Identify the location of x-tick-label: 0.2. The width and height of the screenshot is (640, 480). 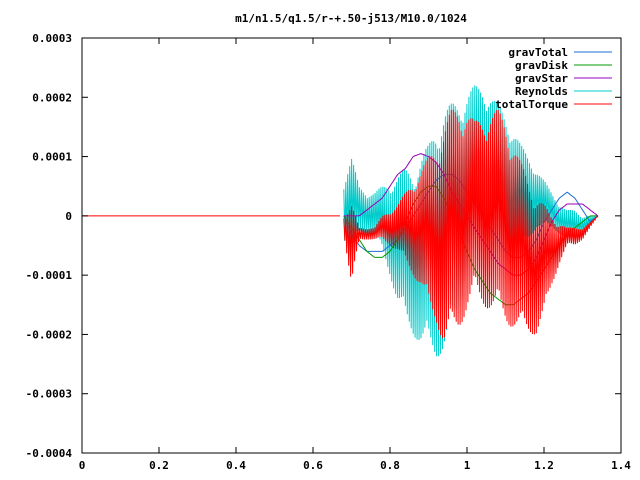
(159, 465).